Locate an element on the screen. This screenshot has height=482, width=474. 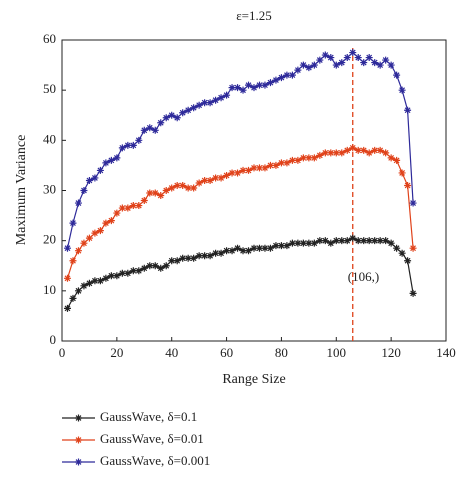
y-tick-label: 60 is located at coordinates (49, 38).